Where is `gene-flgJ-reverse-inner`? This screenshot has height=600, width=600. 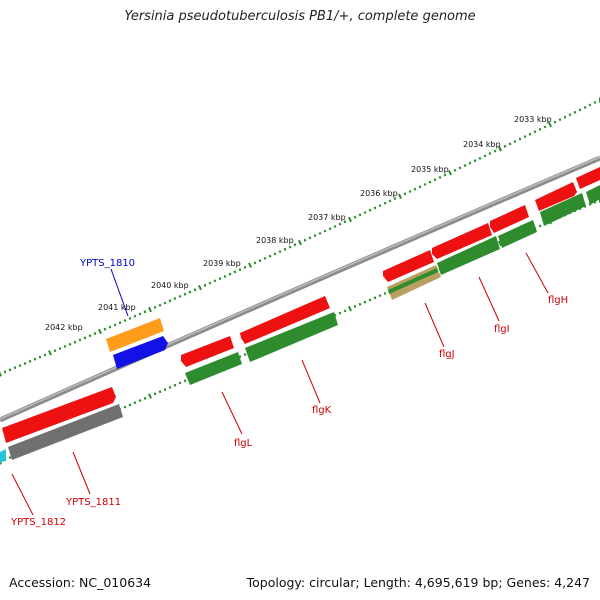
gene-flgJ-reverse-inner is located at coordinates (413, 281).